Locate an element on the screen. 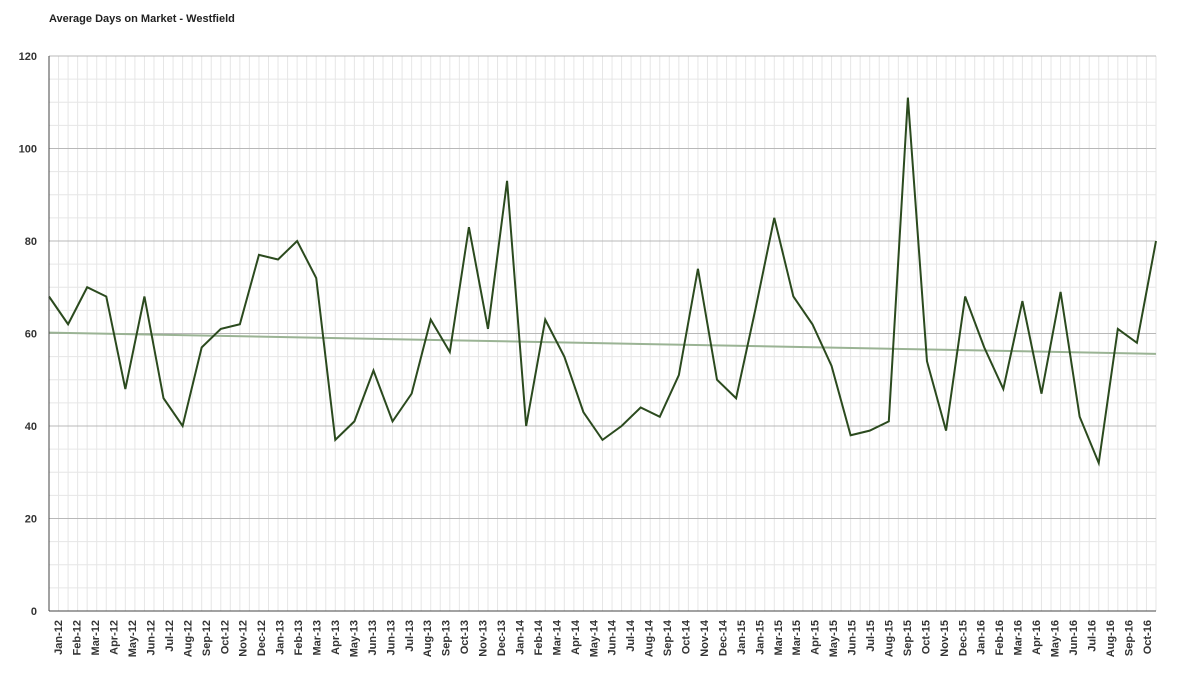 This screenshot has width=1191, height=679. y-tick-label: 60 is located at coordinates (31, 335).